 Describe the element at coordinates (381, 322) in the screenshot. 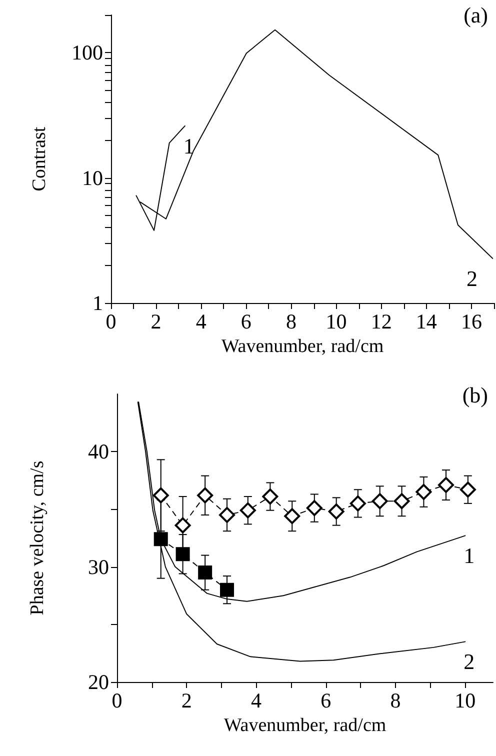

I see `x-tick-label: 12` at that location.